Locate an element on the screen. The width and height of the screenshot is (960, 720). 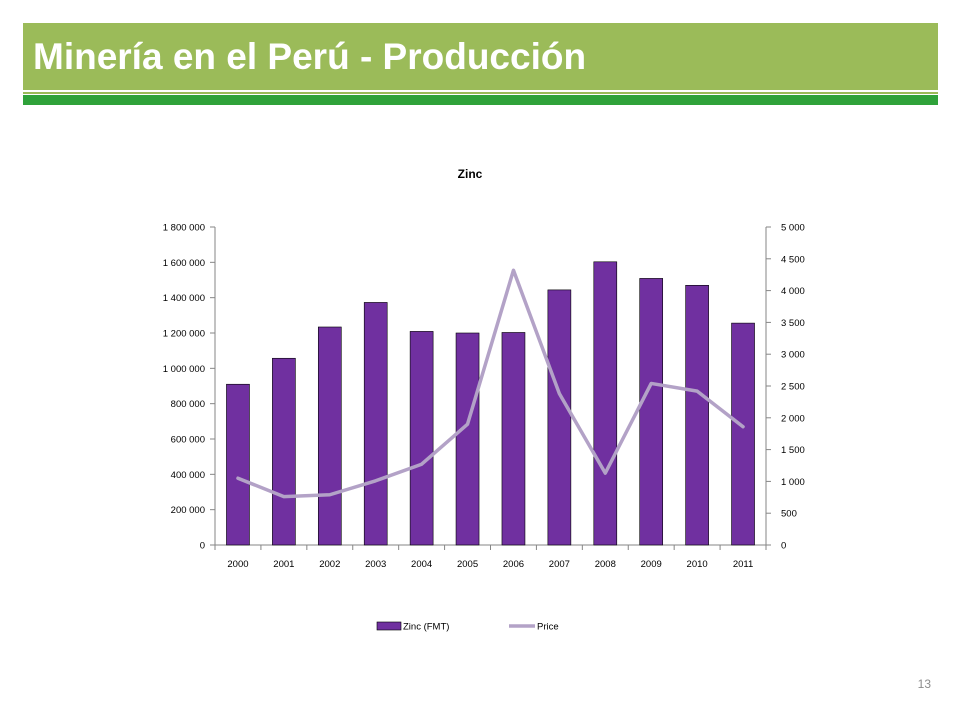
x-tick-label: 2009 is located at coordinates (651, 564).